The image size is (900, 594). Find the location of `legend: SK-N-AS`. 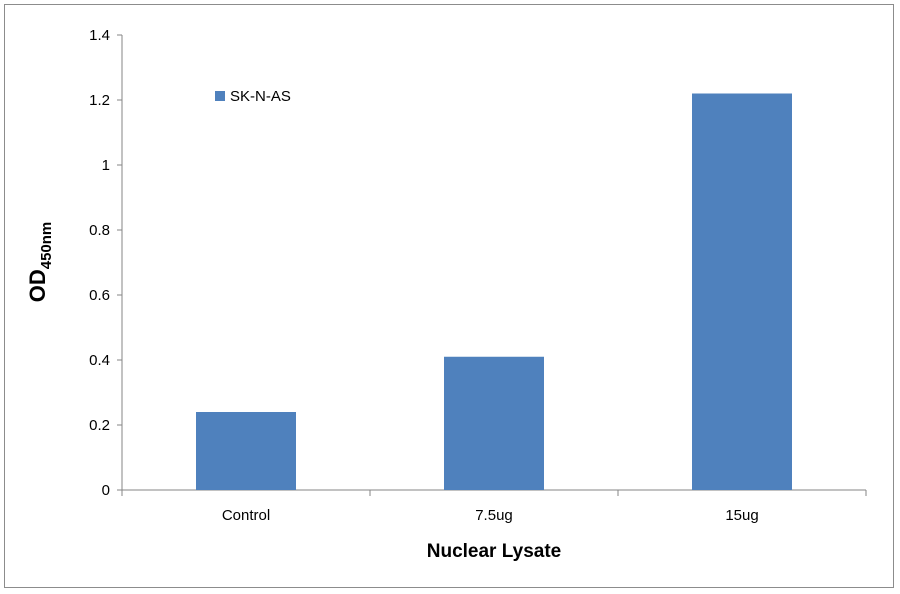

legend: SK-N-AS is located at coordinates (253, 96).